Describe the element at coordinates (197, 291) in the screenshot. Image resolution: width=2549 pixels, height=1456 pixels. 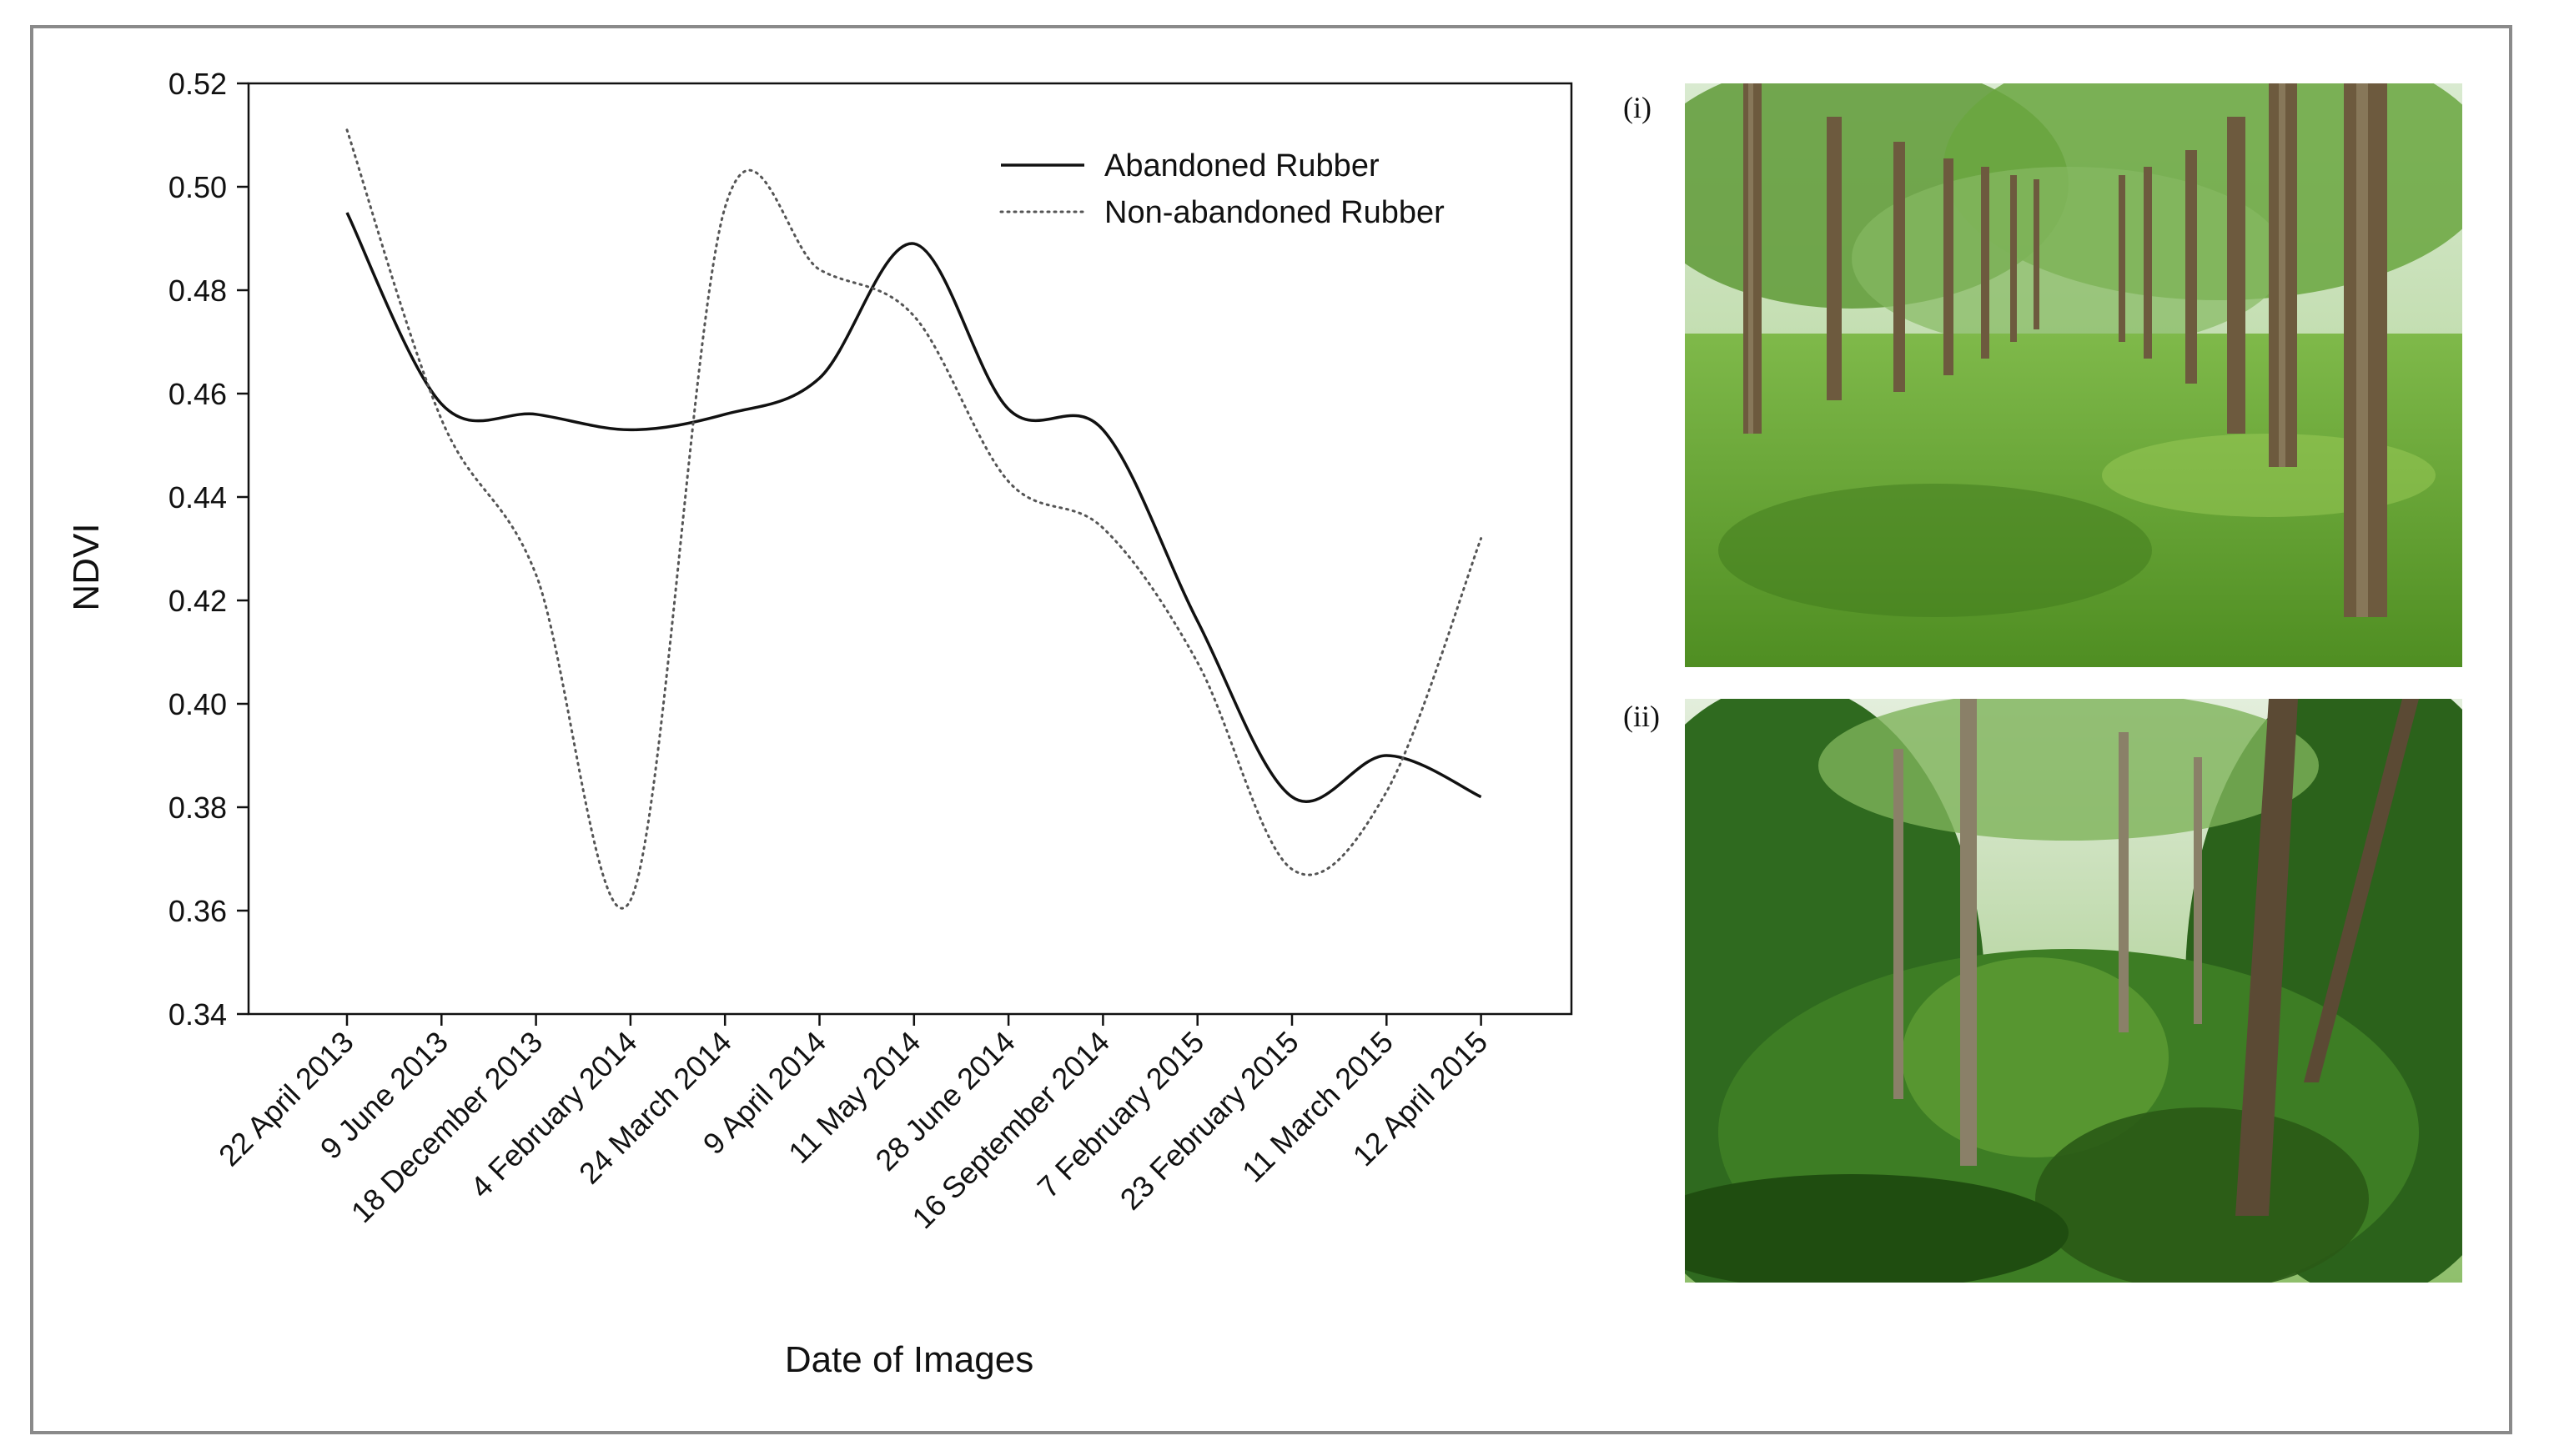
I see `y-tick-label: 0.48` at that location.